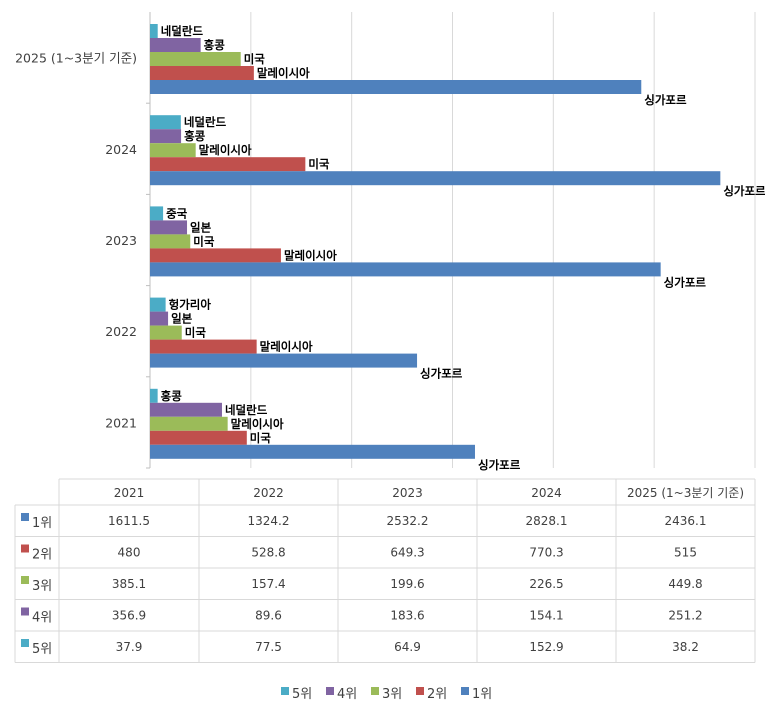 This screenshot has width=765, height=707. What do you see at coordinates (121, 149) in the screenshot?
I see `category-label: 2024` at bounding box center [121, 149].